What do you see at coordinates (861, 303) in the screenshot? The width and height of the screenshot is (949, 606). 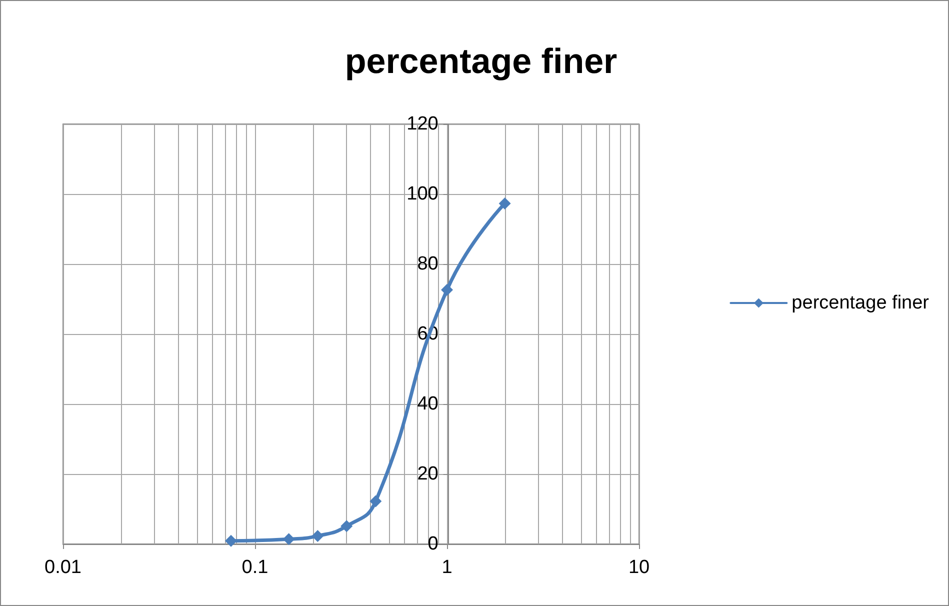 I see `legend-label: percentage finer` at bounding box center [861, 303].